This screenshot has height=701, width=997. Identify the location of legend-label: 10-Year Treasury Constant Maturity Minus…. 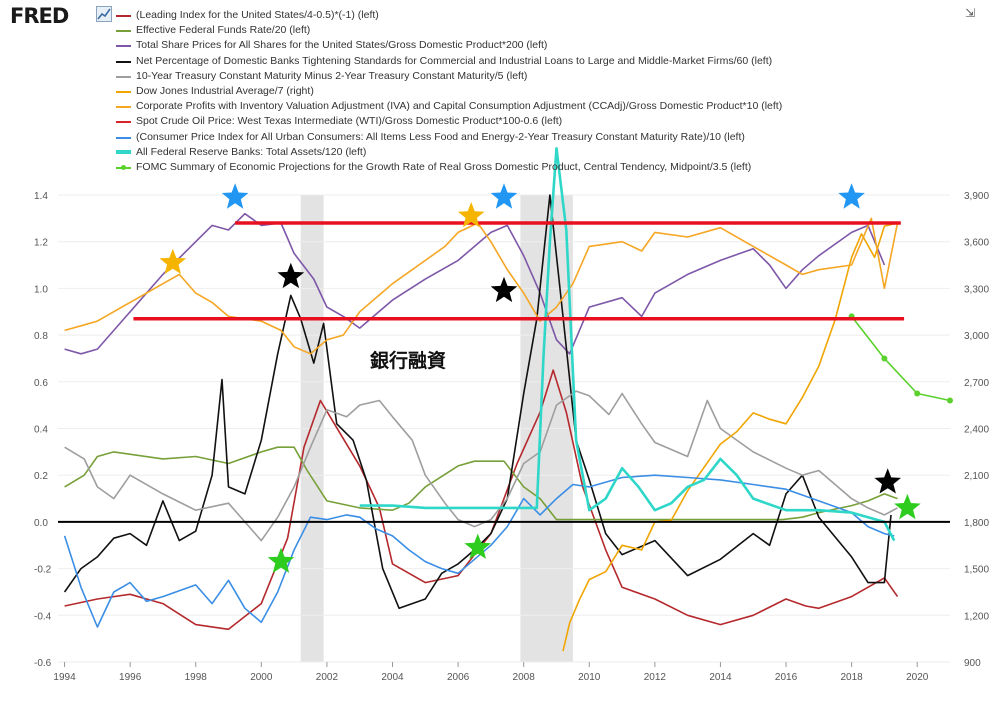
(332, 75).